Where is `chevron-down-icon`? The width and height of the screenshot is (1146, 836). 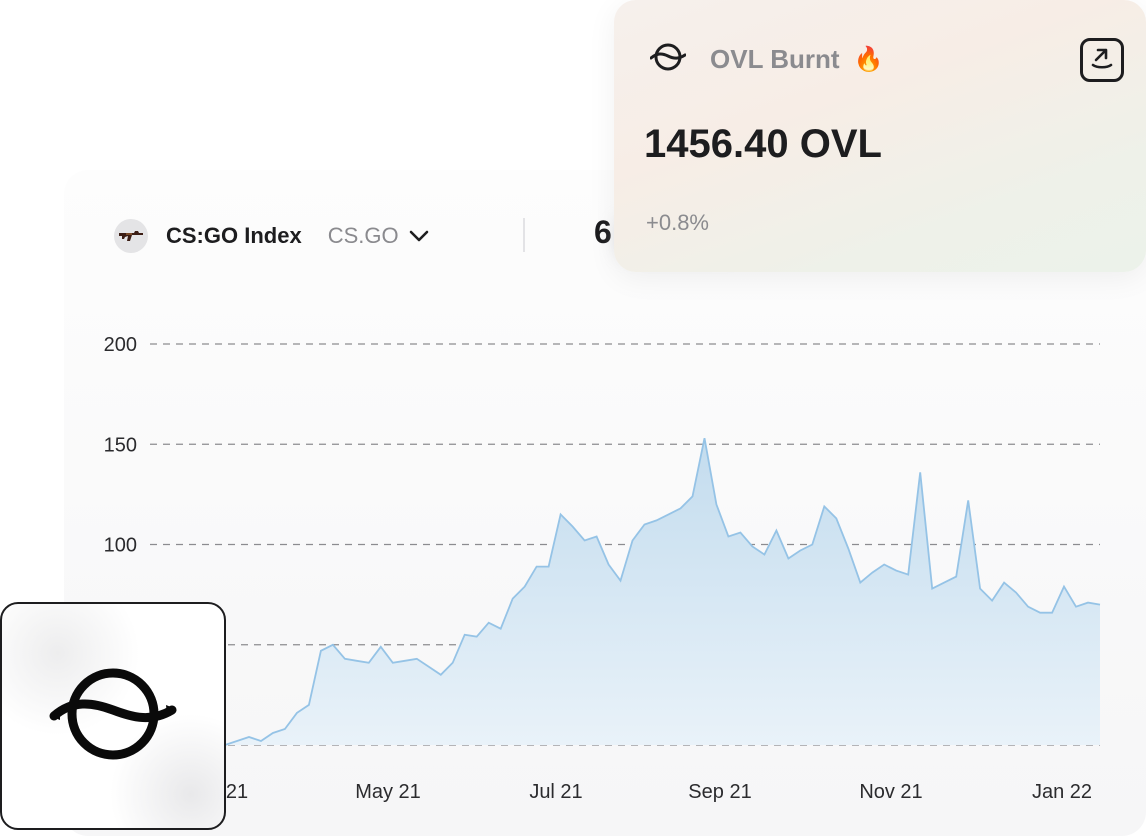
chevron-down-icon is located at coordinates (419, 236).